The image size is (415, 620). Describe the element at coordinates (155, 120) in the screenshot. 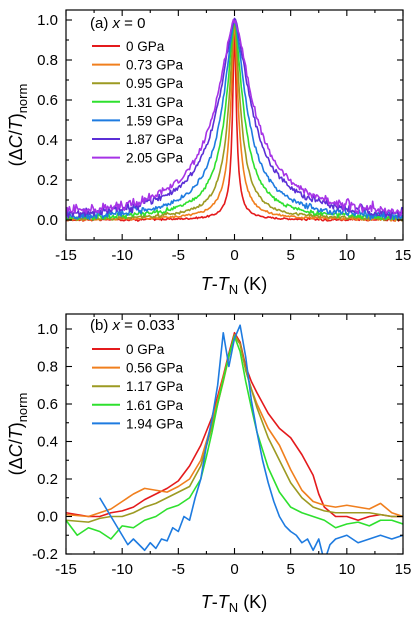

I see `legend-label-a-4: 1.59 GPa` at that location.